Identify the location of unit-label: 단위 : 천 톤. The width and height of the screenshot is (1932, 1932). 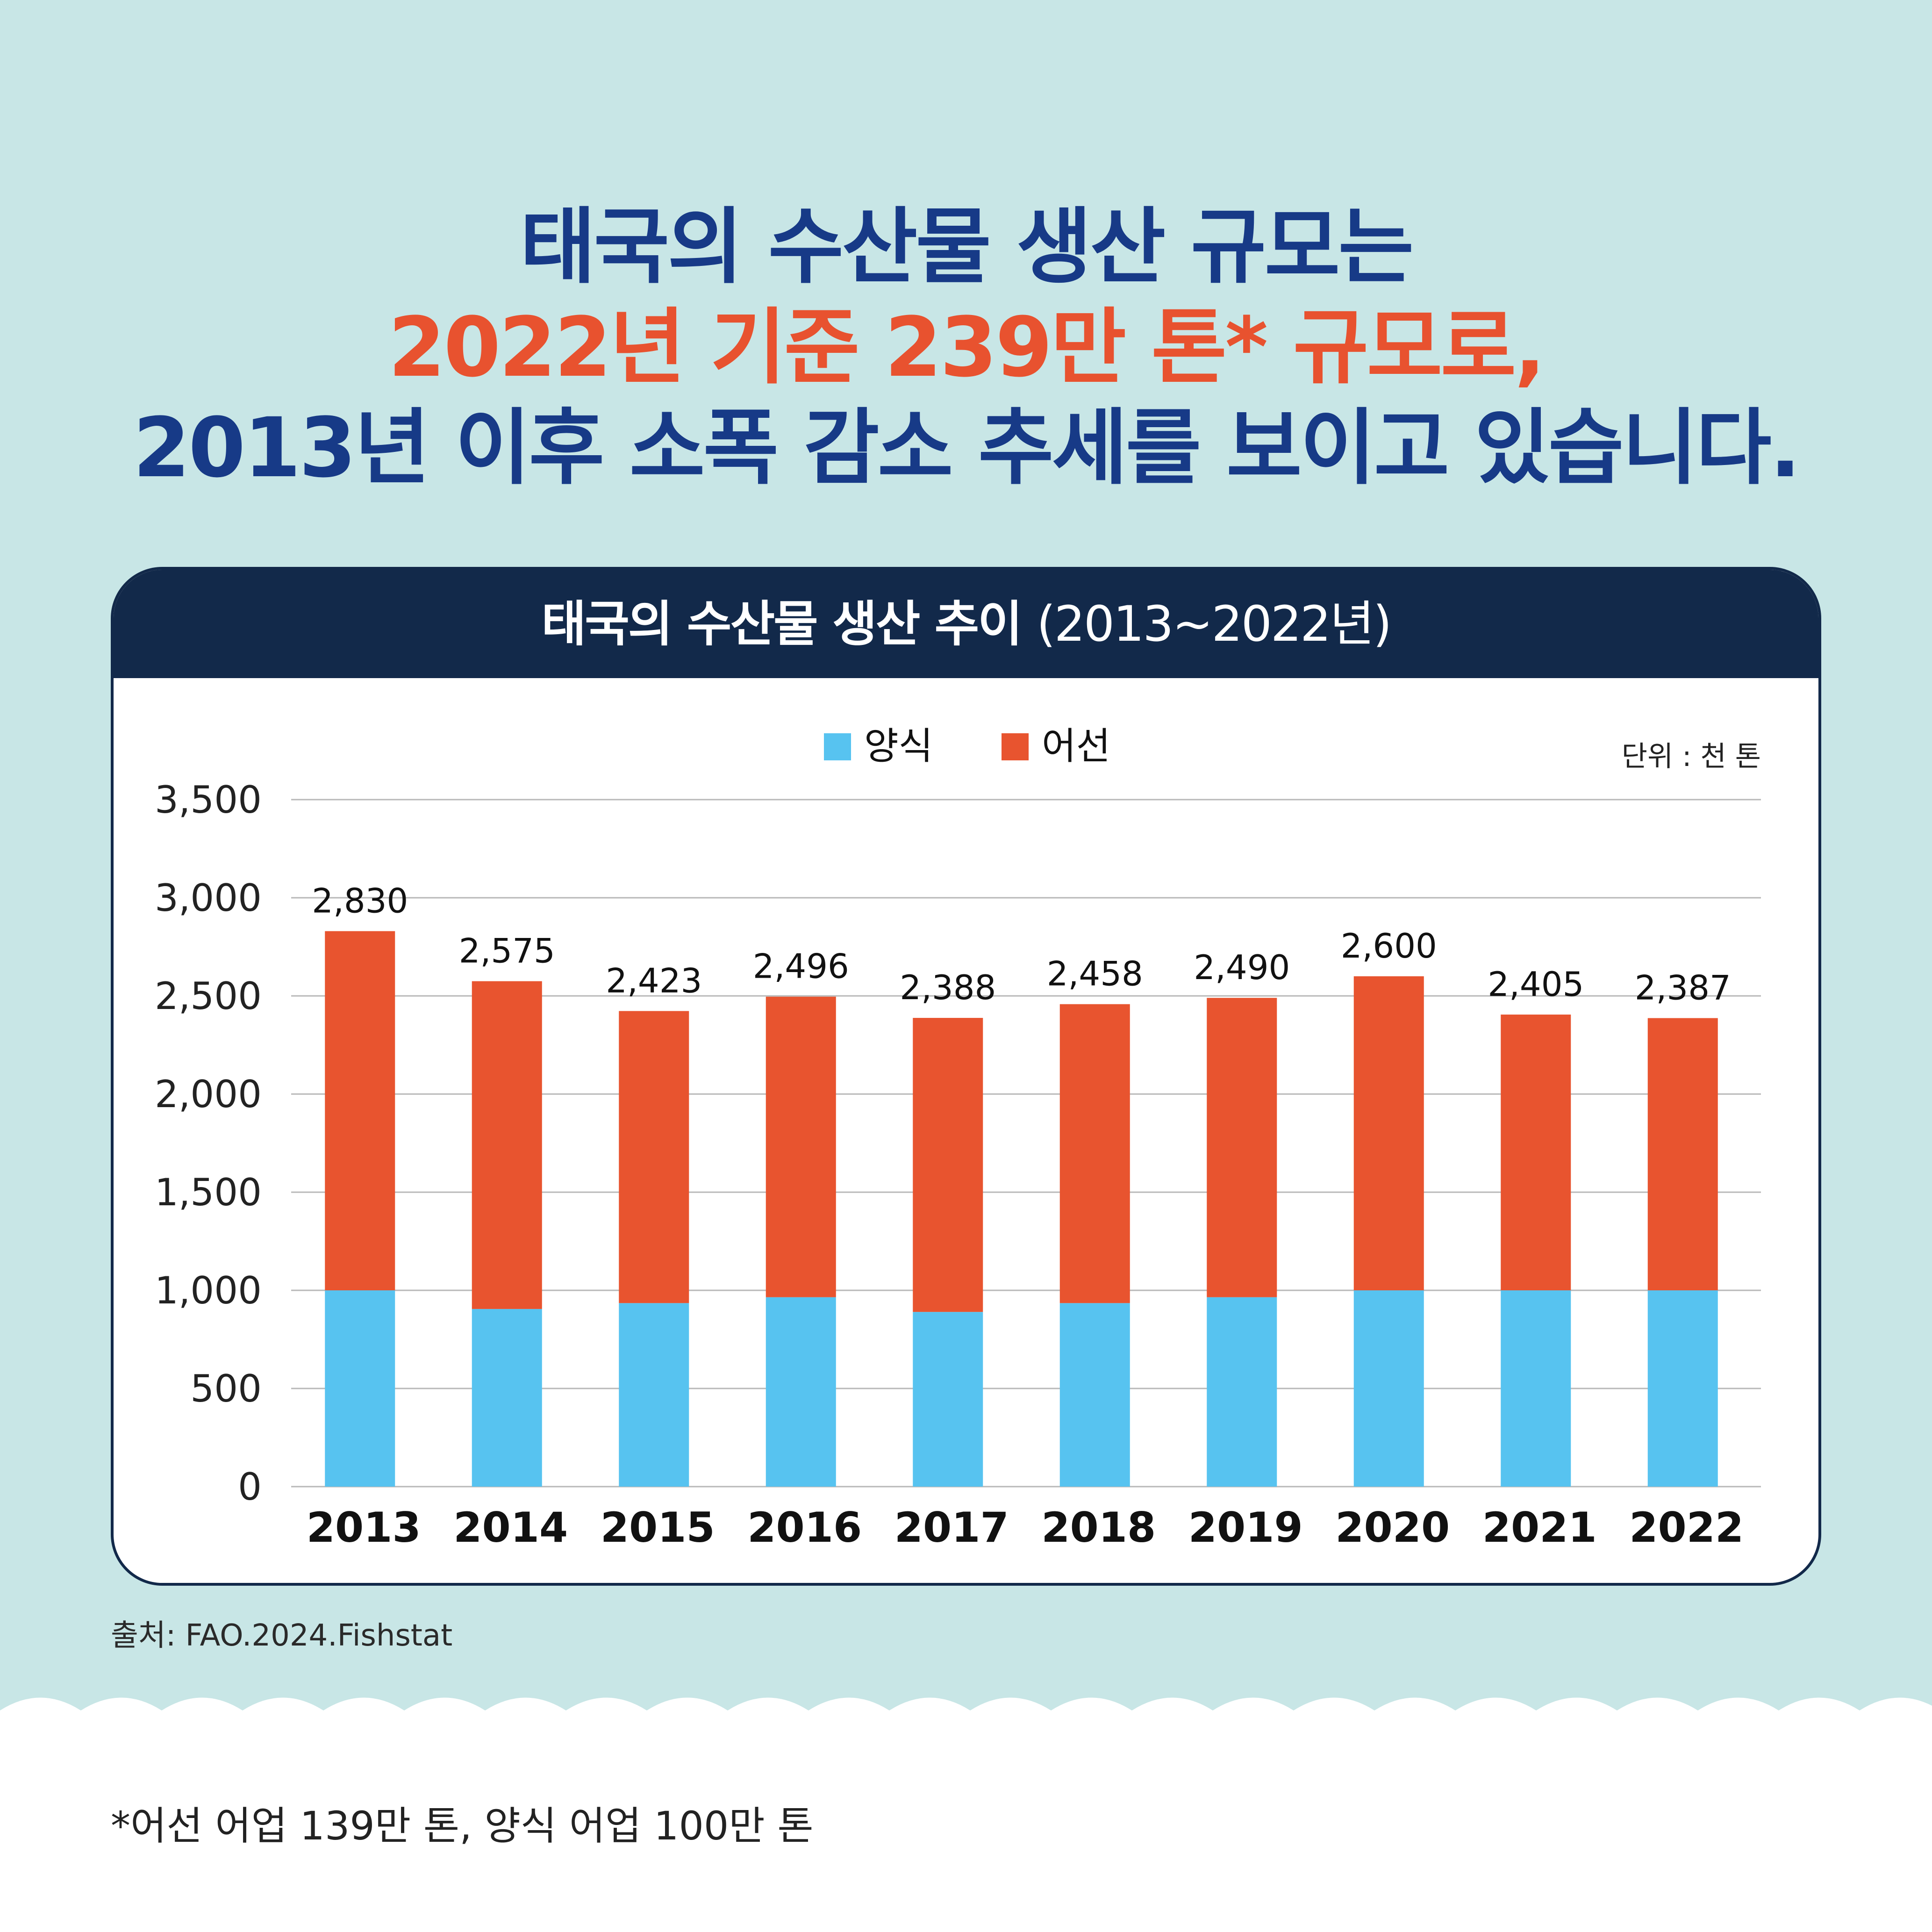
(1691, 756).